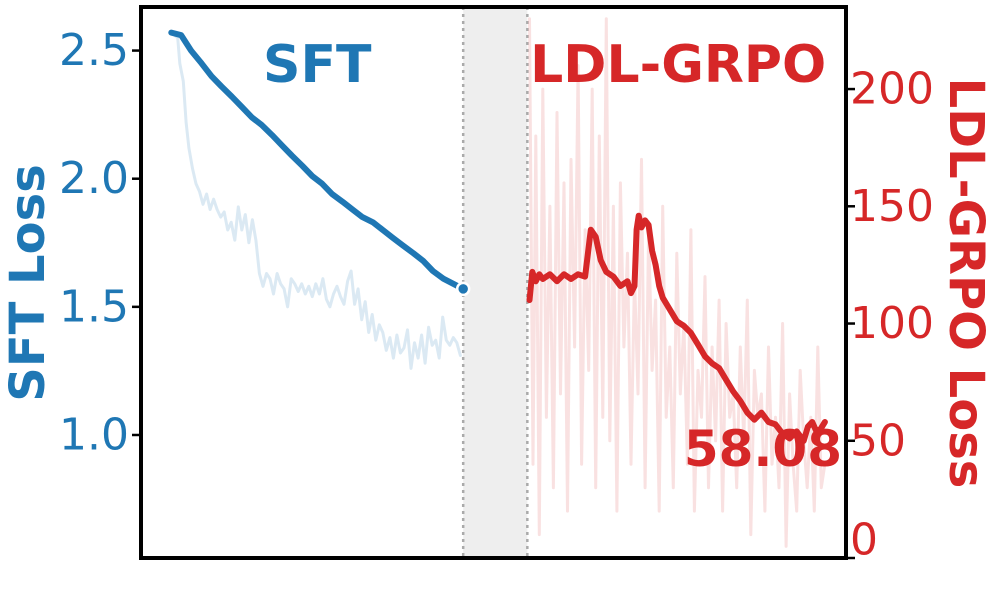  I want to click on final-value-label: 58.08, so click(763, 449).